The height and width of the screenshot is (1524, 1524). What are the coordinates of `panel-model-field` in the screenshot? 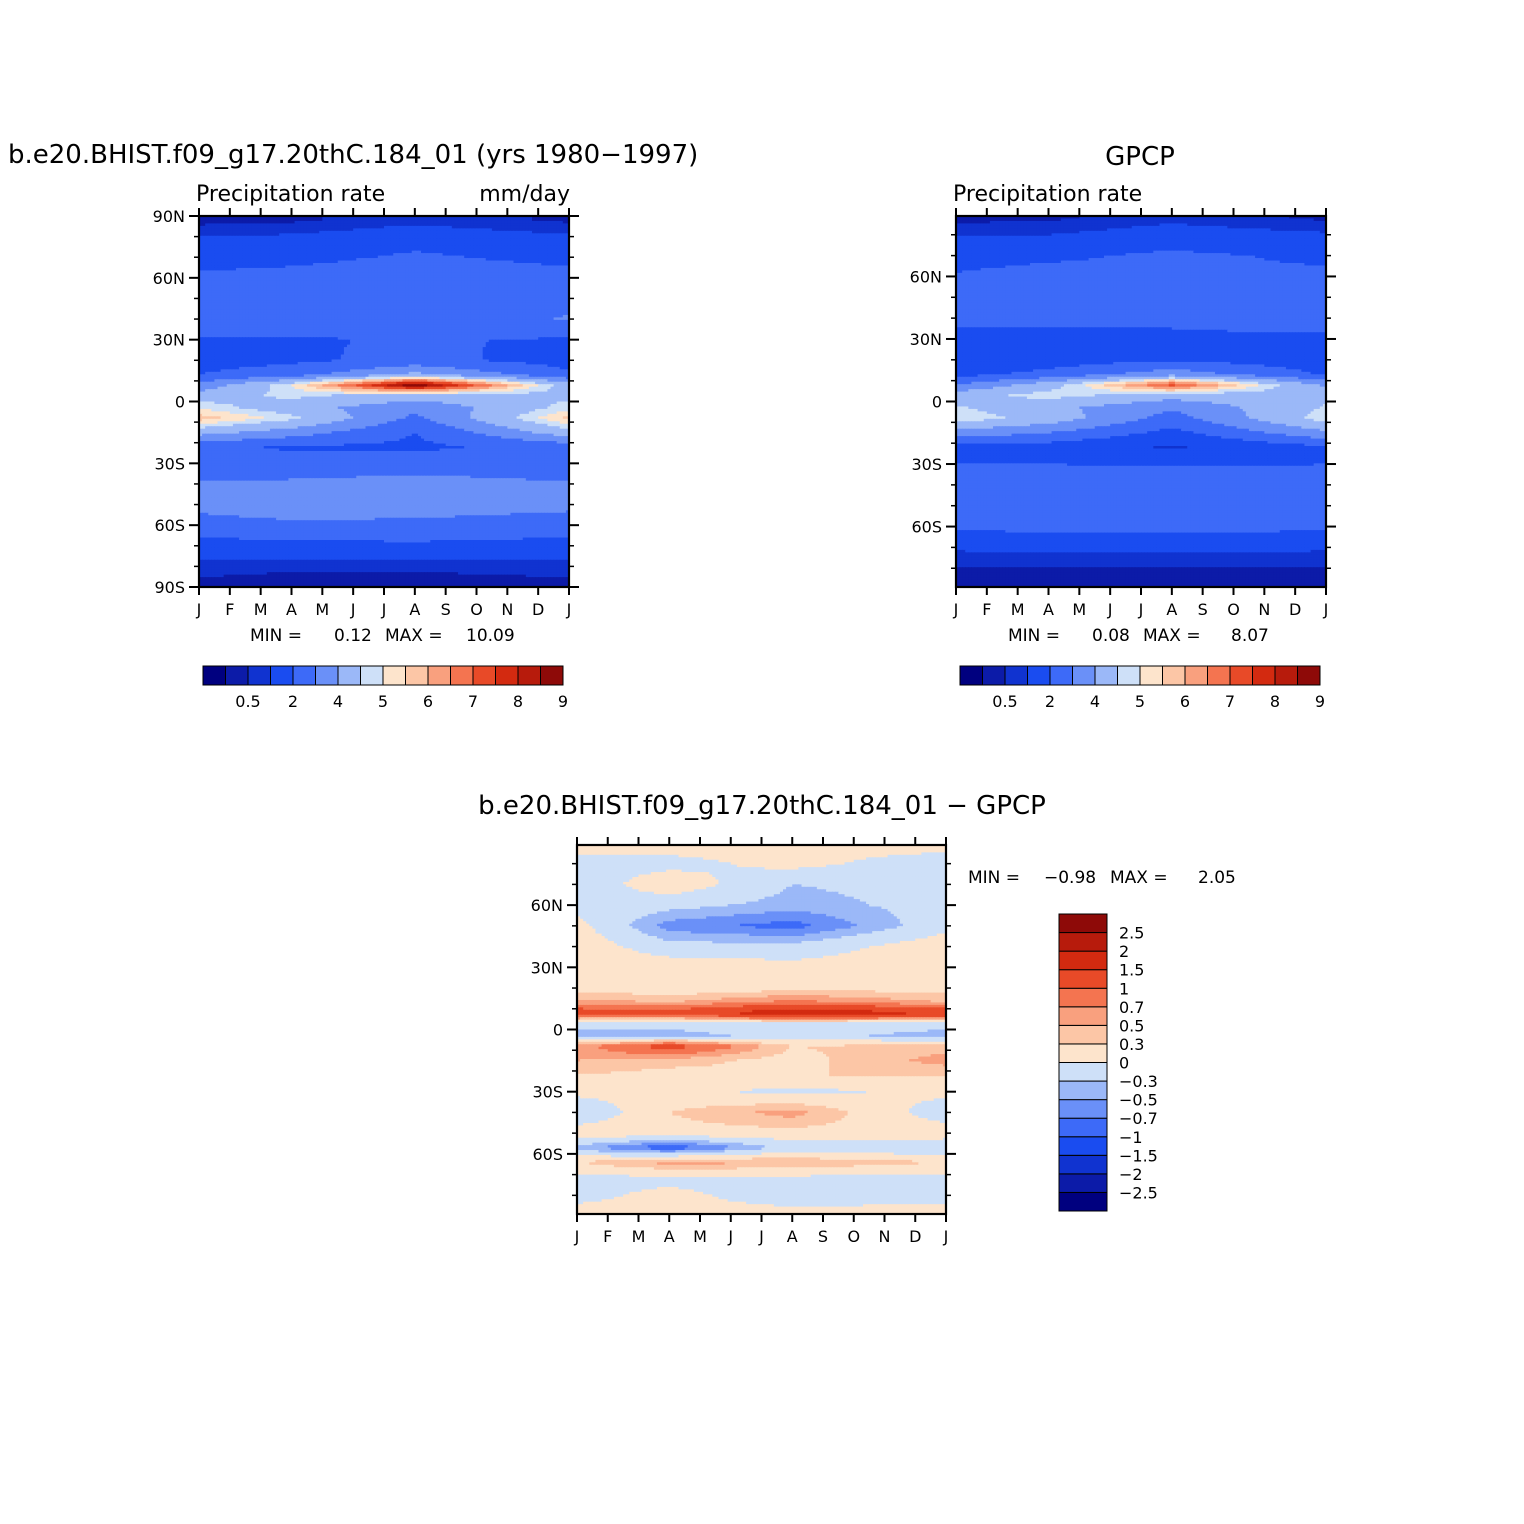 It's located at (384, 402).